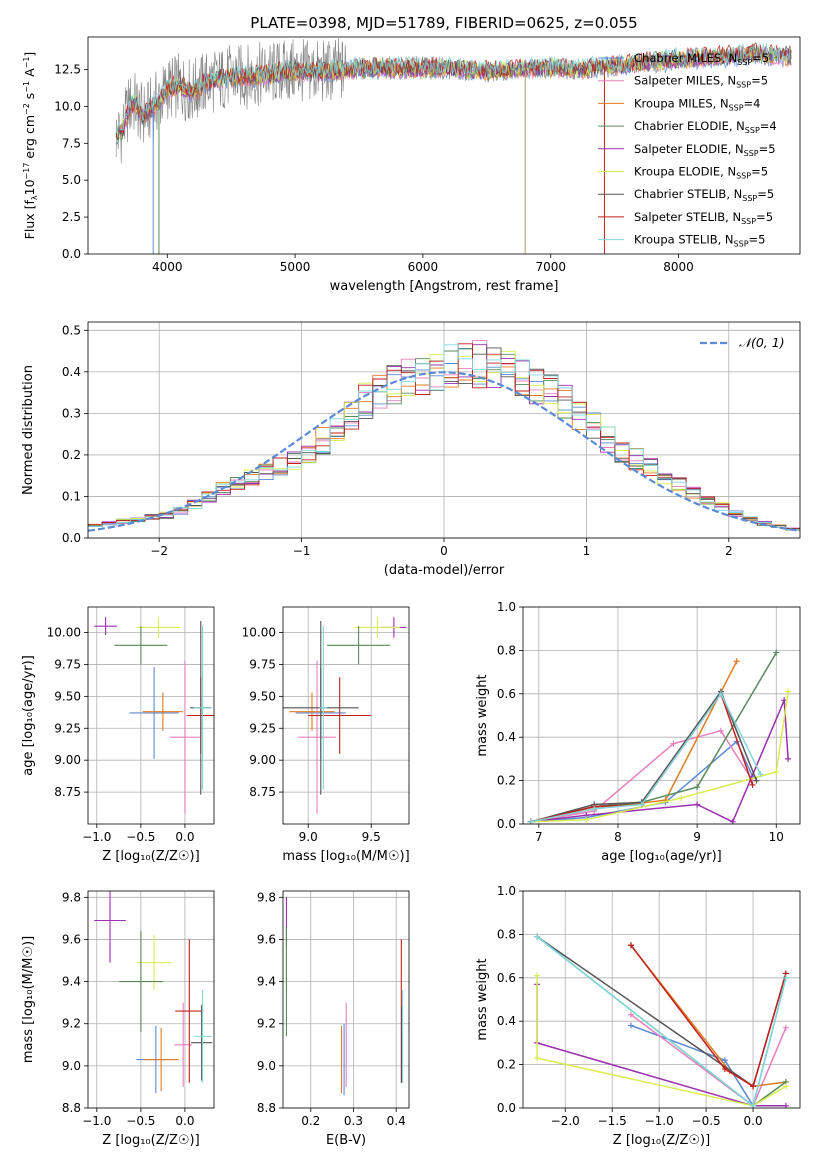  Describe the element at coordinates (159, 551) in the screenshot. I see `x-tick-label: −2` at that location.